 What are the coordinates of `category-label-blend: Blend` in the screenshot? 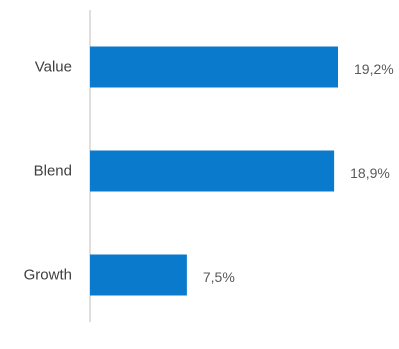 It's located at (53, 171).